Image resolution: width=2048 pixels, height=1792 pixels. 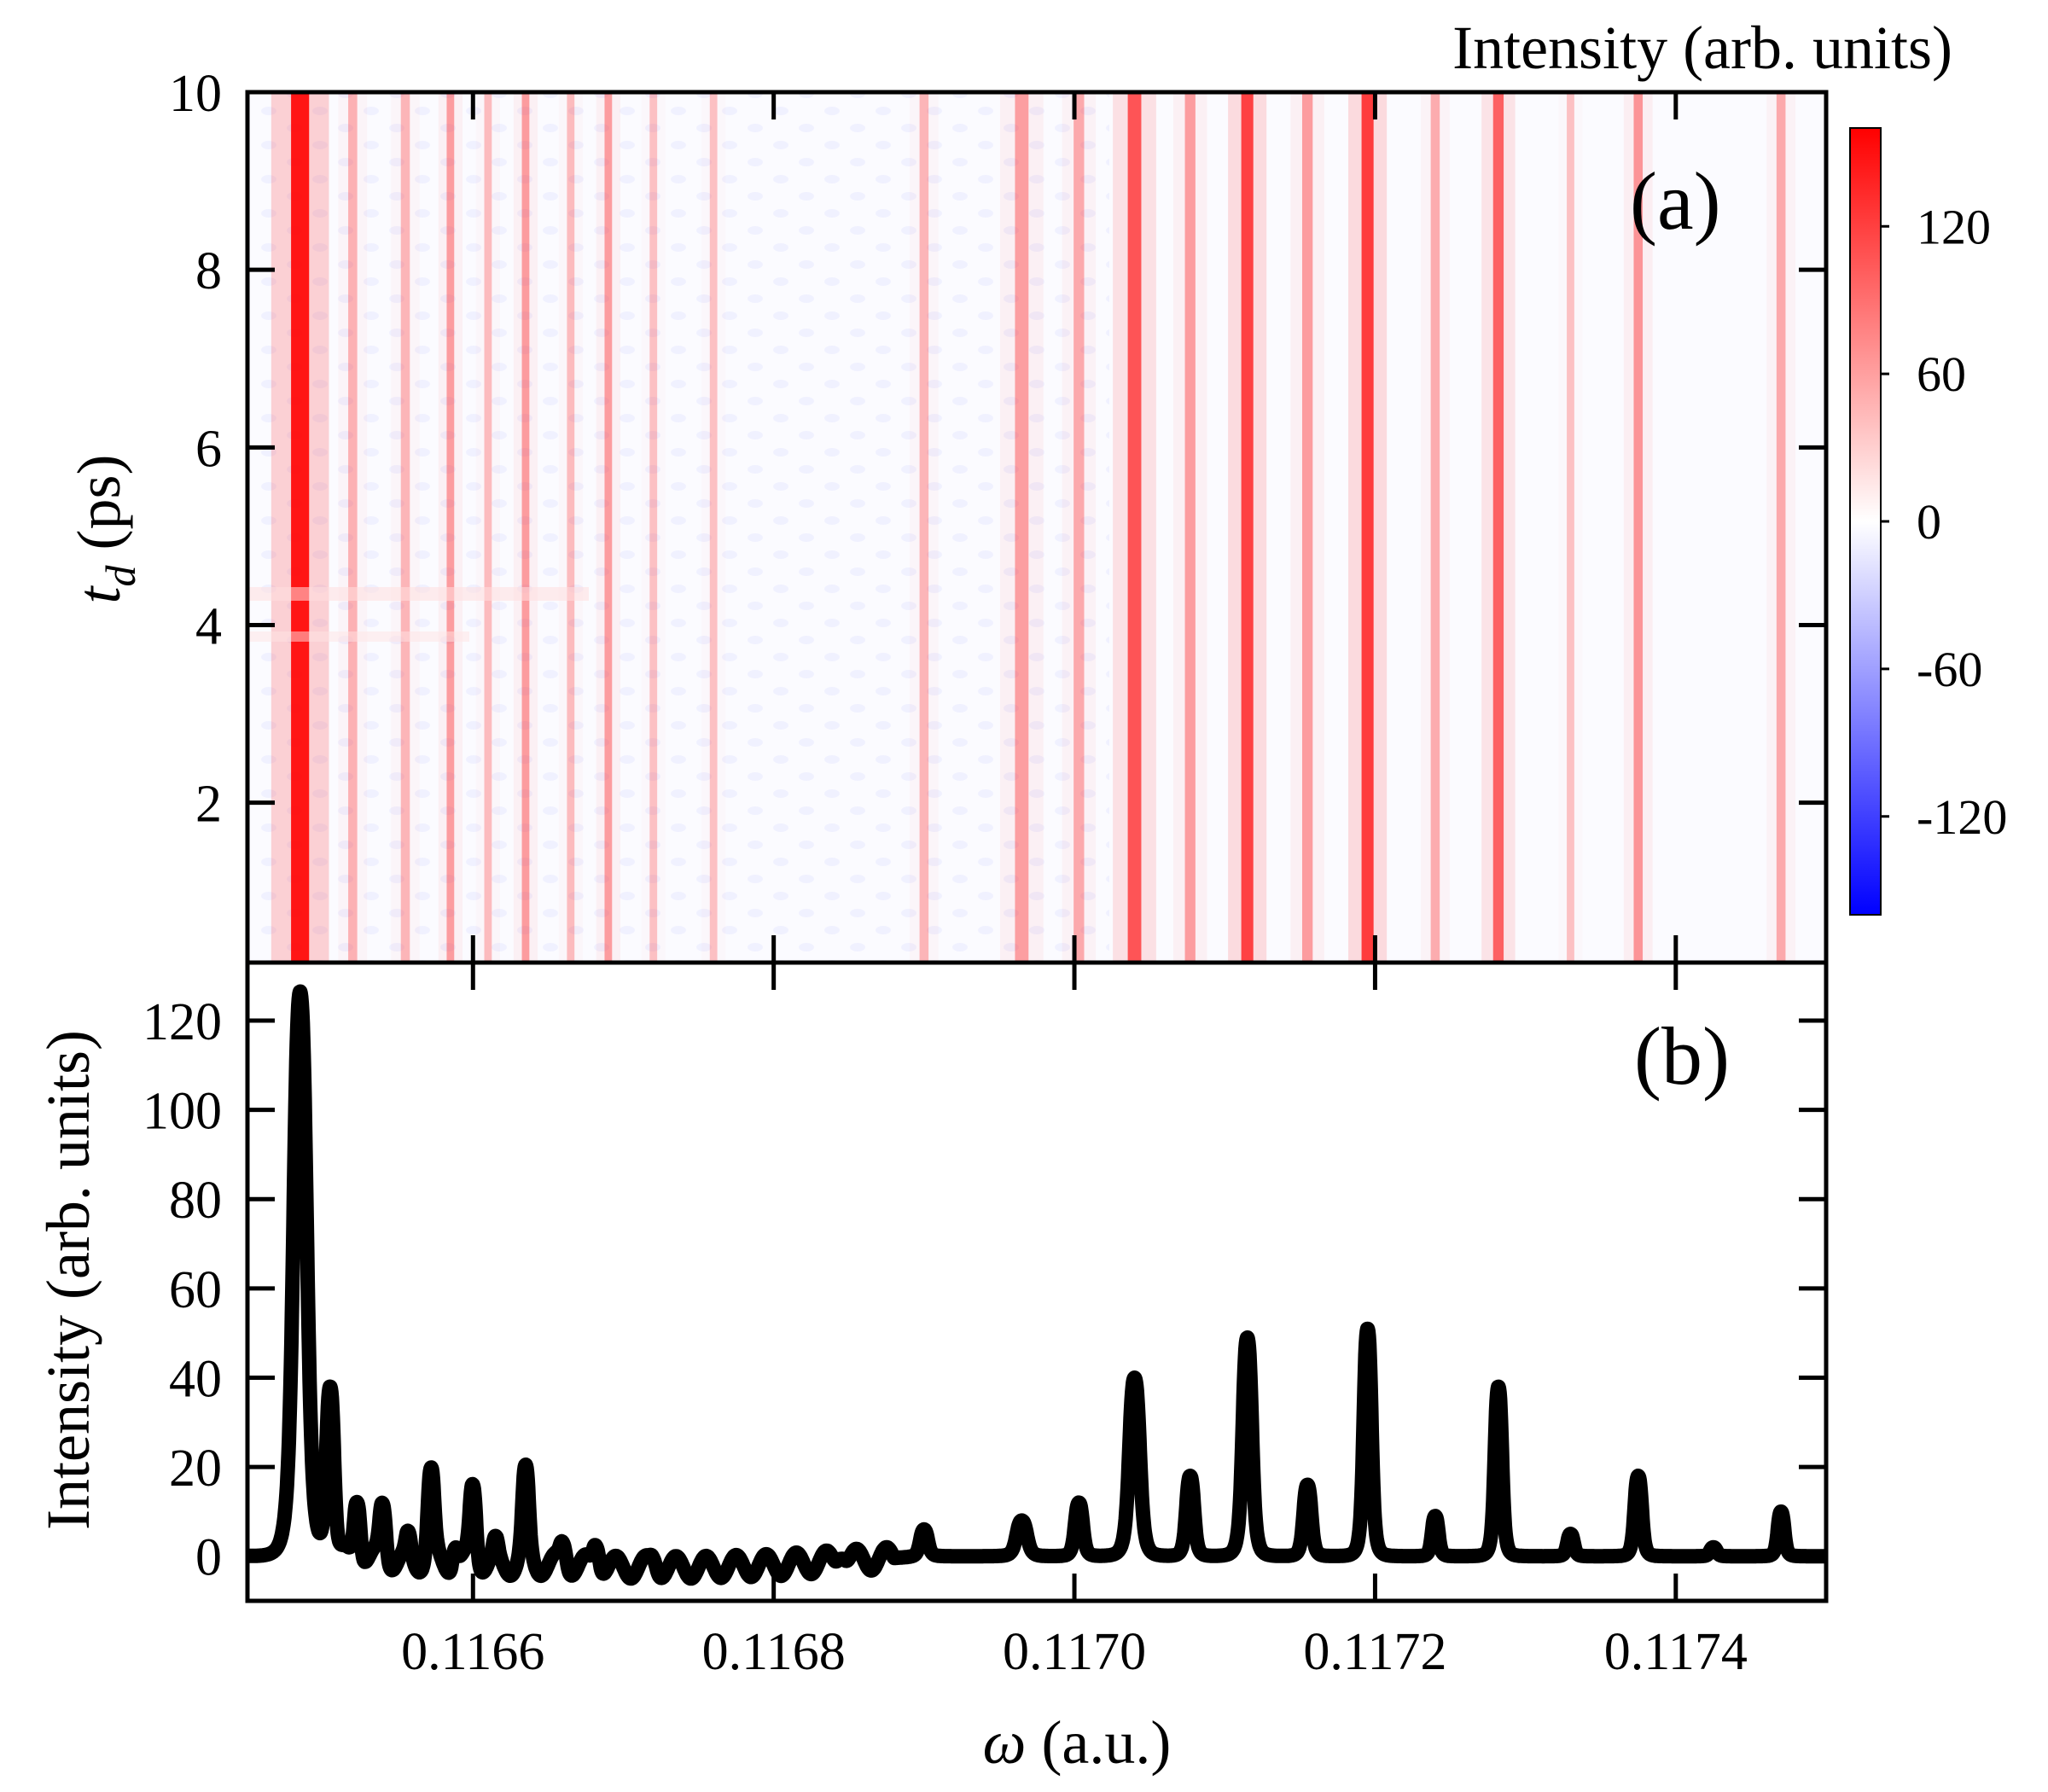 I want to click on heatmap-band-4ps, so click(x=418, y=594).